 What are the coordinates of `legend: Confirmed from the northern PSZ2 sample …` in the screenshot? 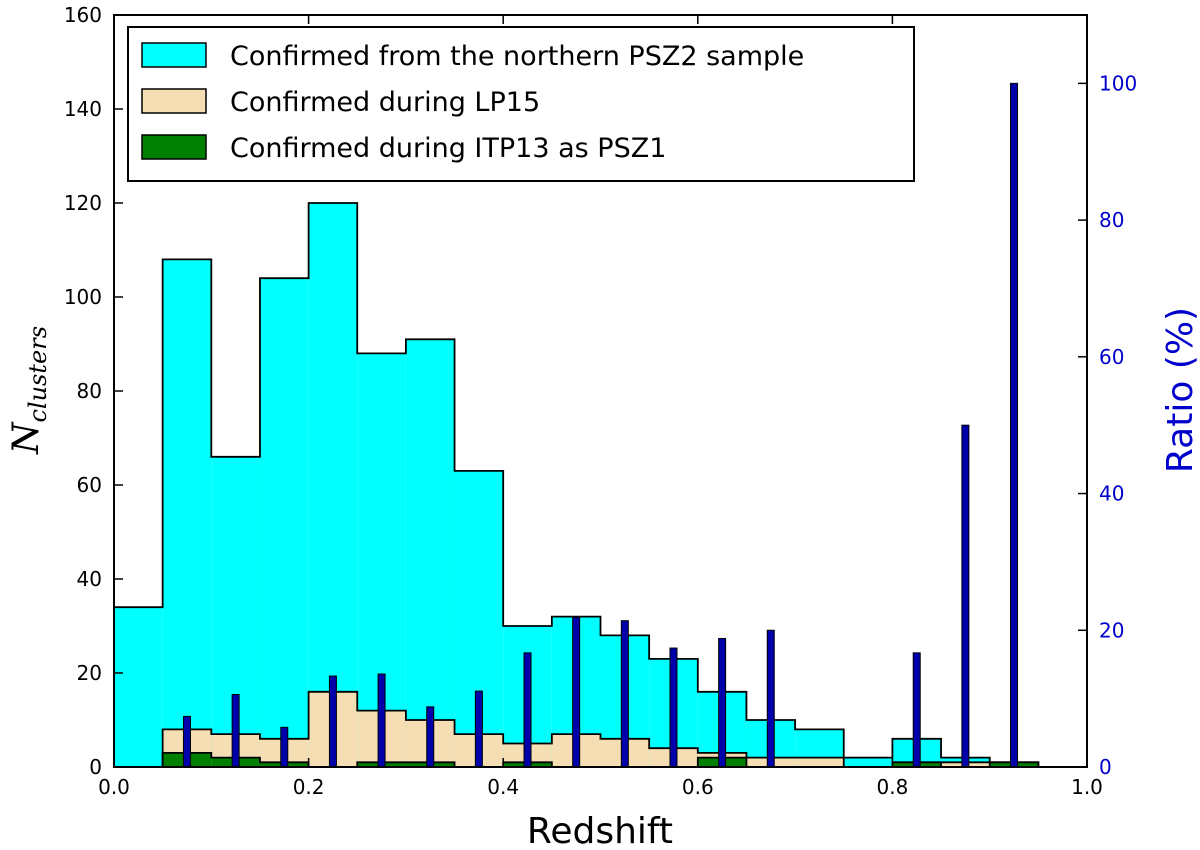 It's located at (521, 104).